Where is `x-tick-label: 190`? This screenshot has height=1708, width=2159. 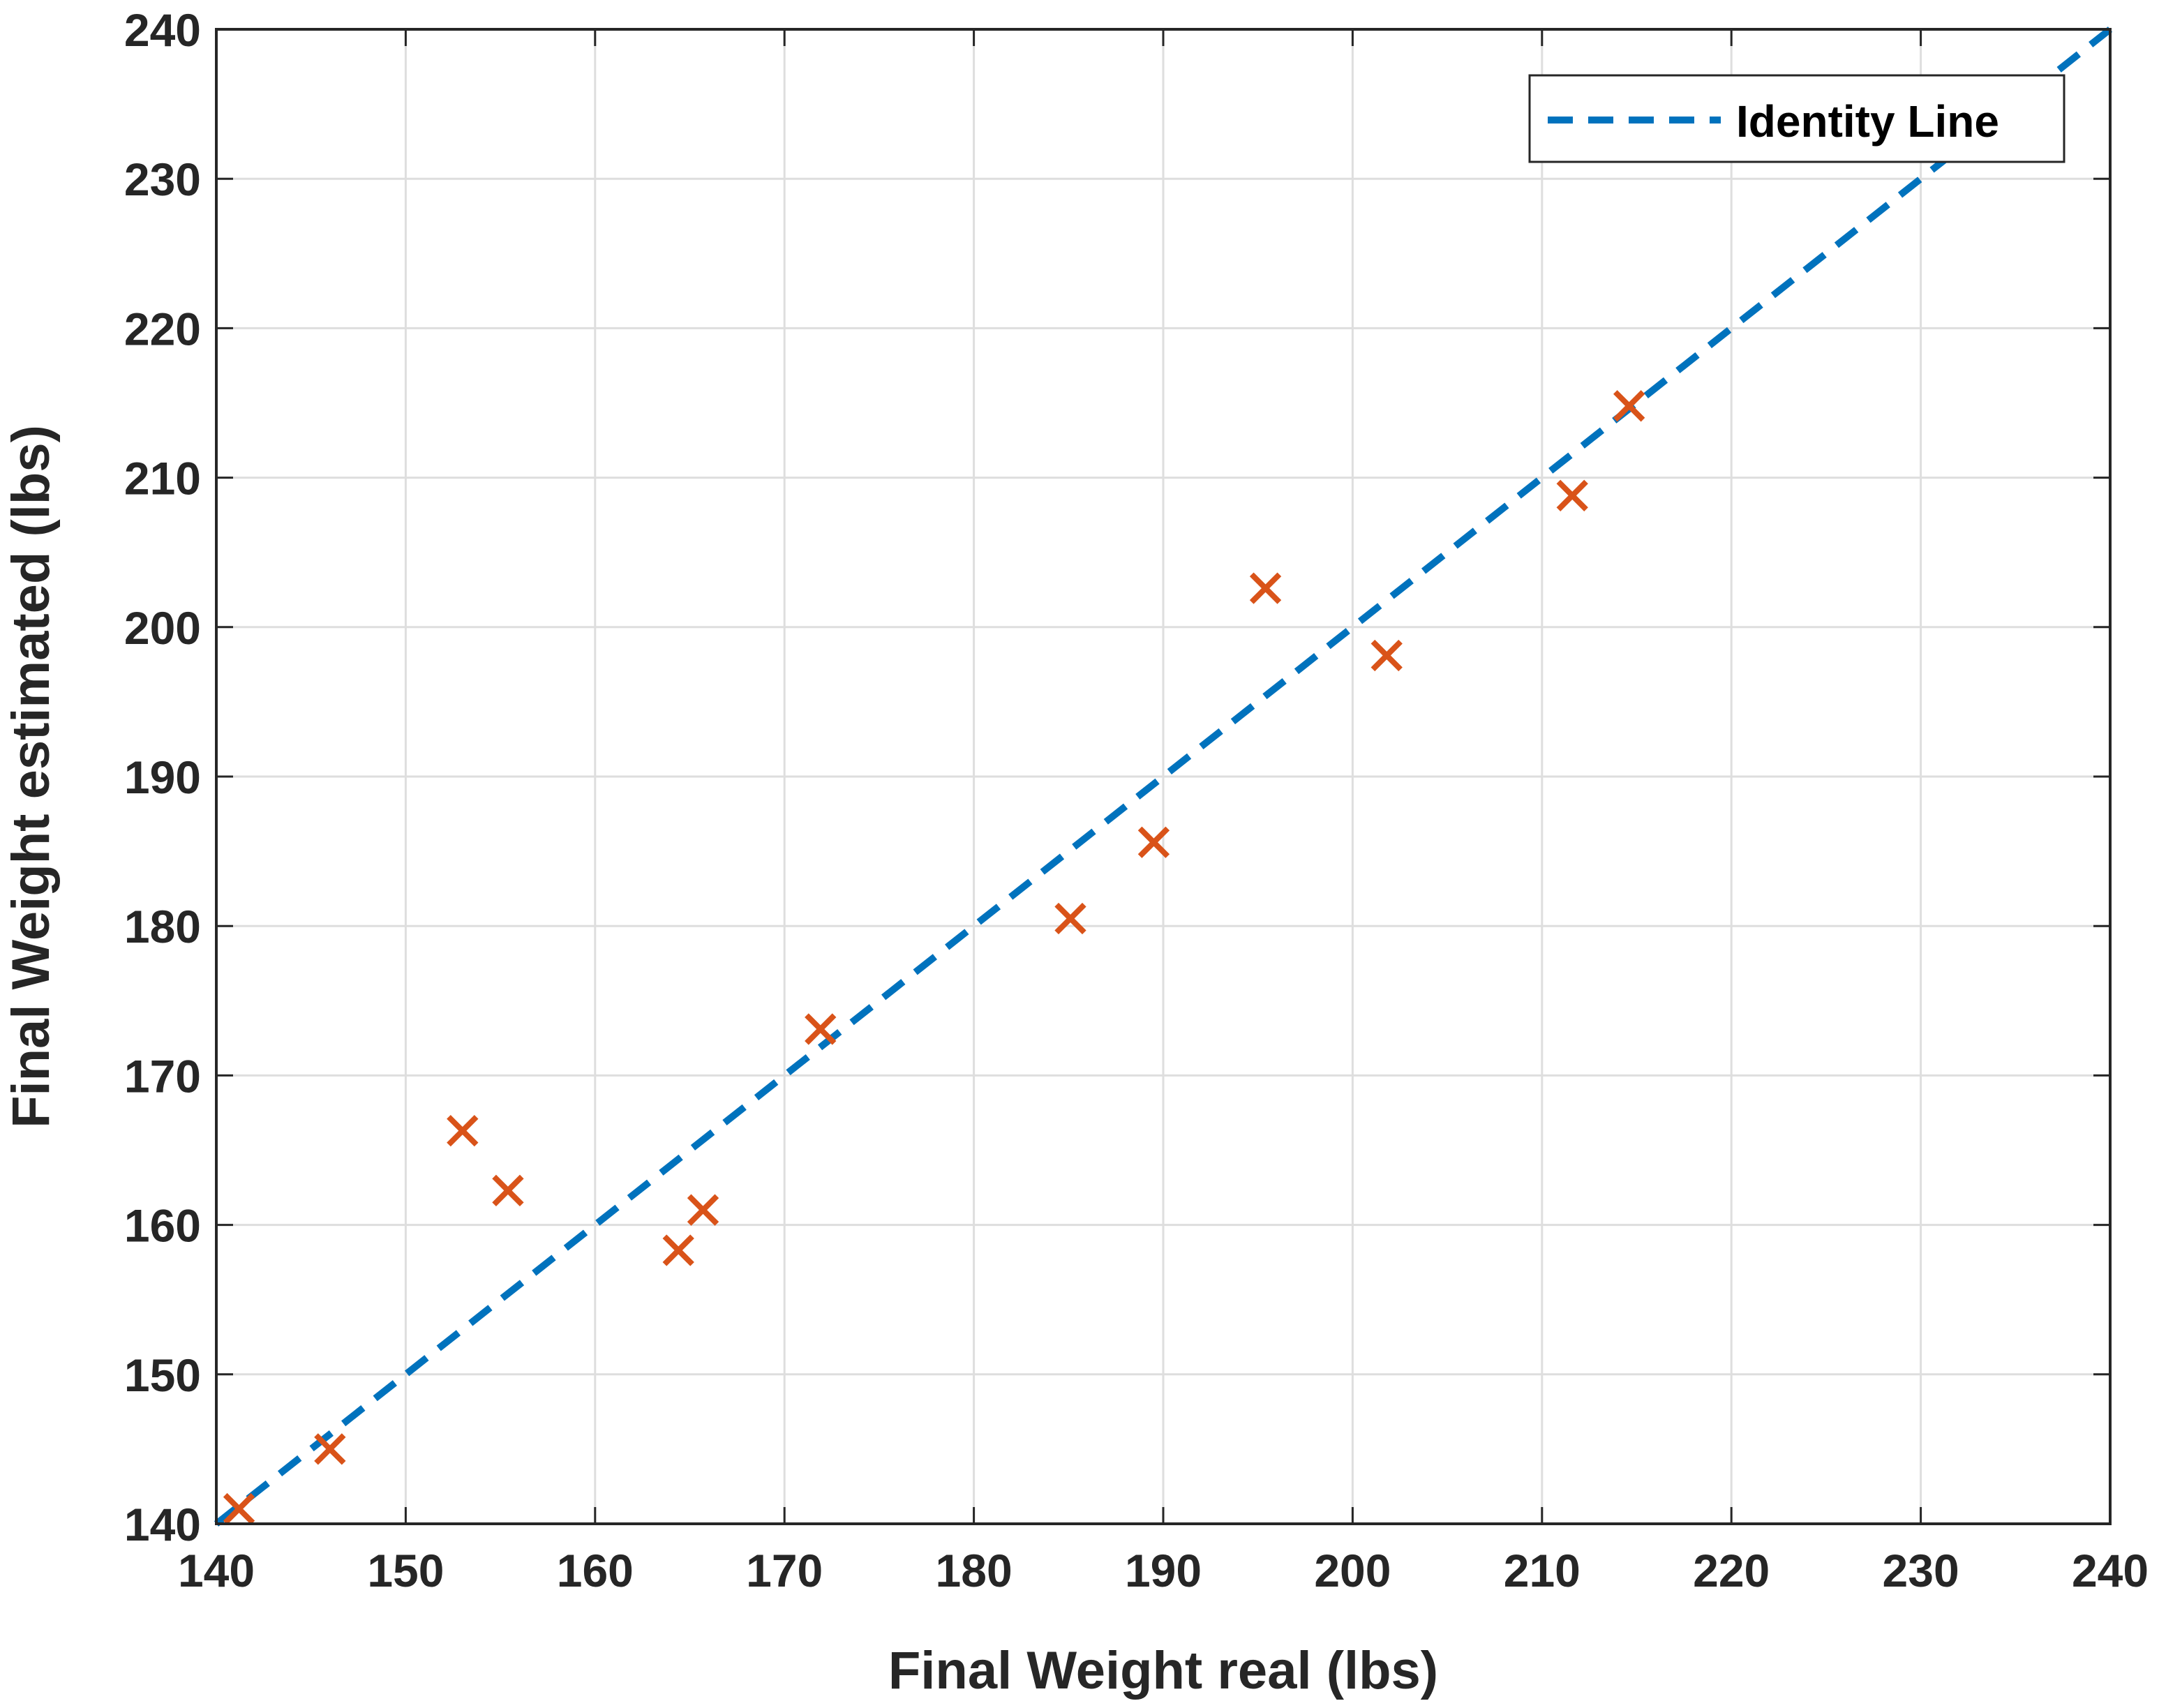
x-tick-label: 190 is located at coordinates (1163, 1570).